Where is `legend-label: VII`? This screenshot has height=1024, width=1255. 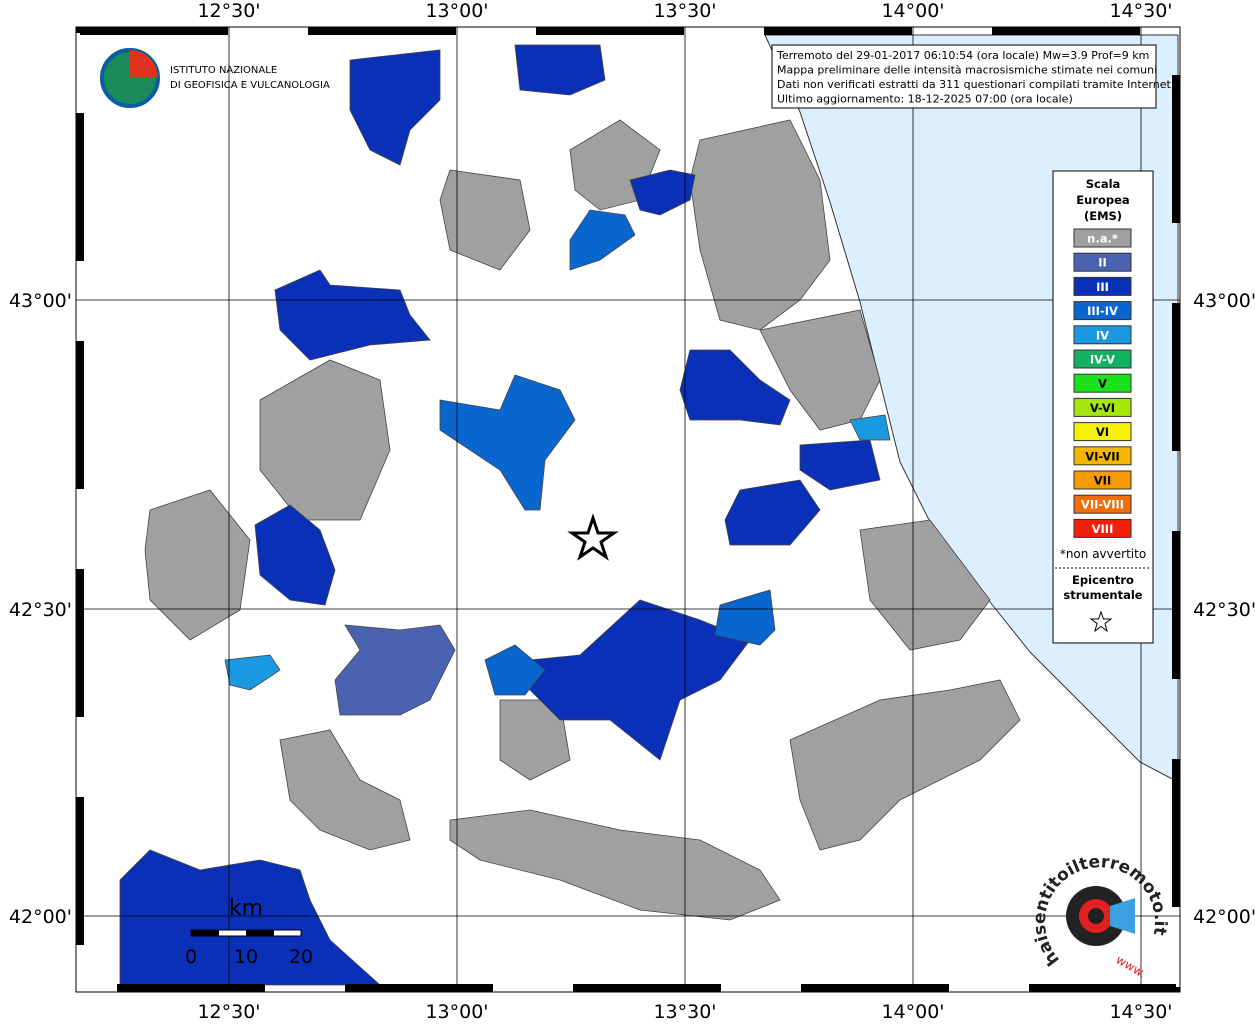
legend-label: VII is located at coordinates (1102, 481).